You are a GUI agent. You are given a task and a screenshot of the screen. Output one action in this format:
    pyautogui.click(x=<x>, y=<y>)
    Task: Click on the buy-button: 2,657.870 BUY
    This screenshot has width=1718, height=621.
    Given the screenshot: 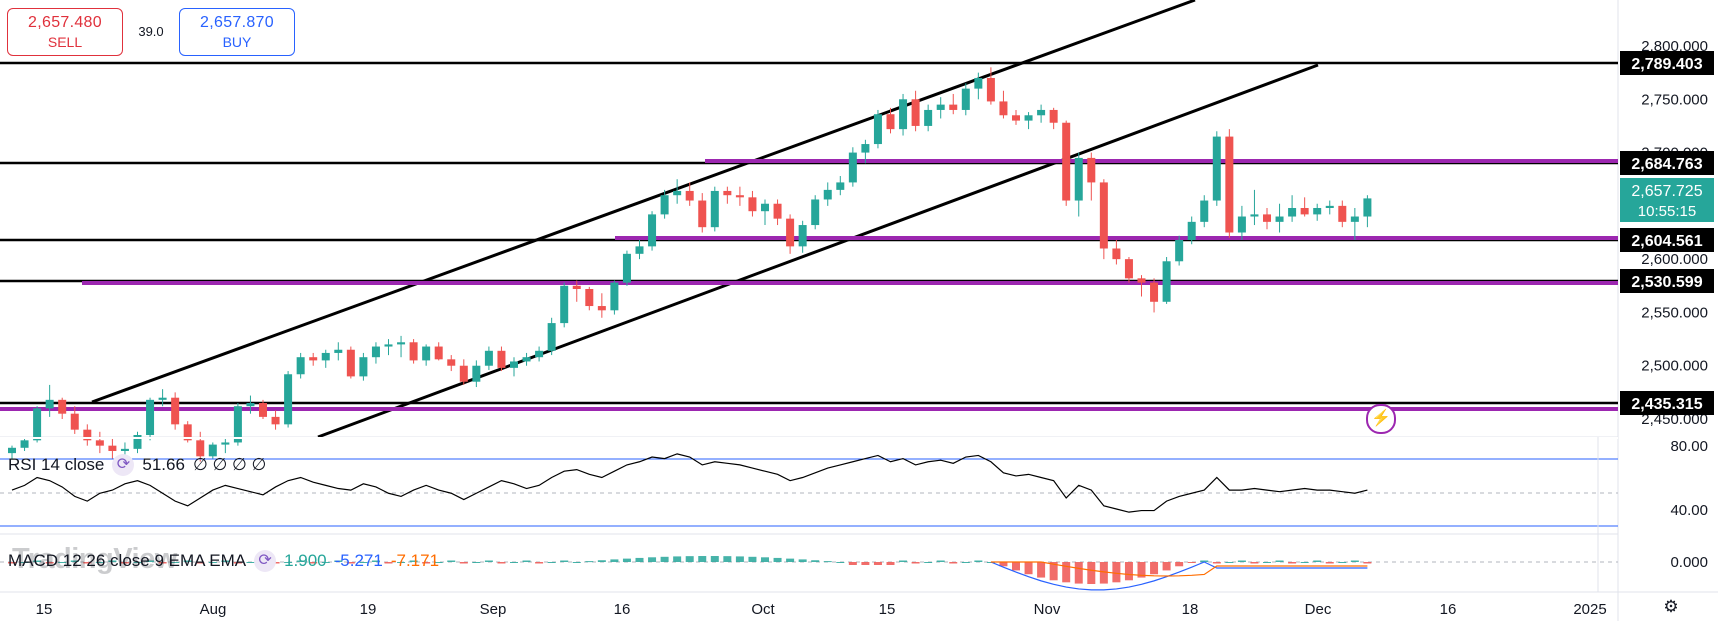 What is the action you would take?
    pyautogui.click(x=237, y=32)
    